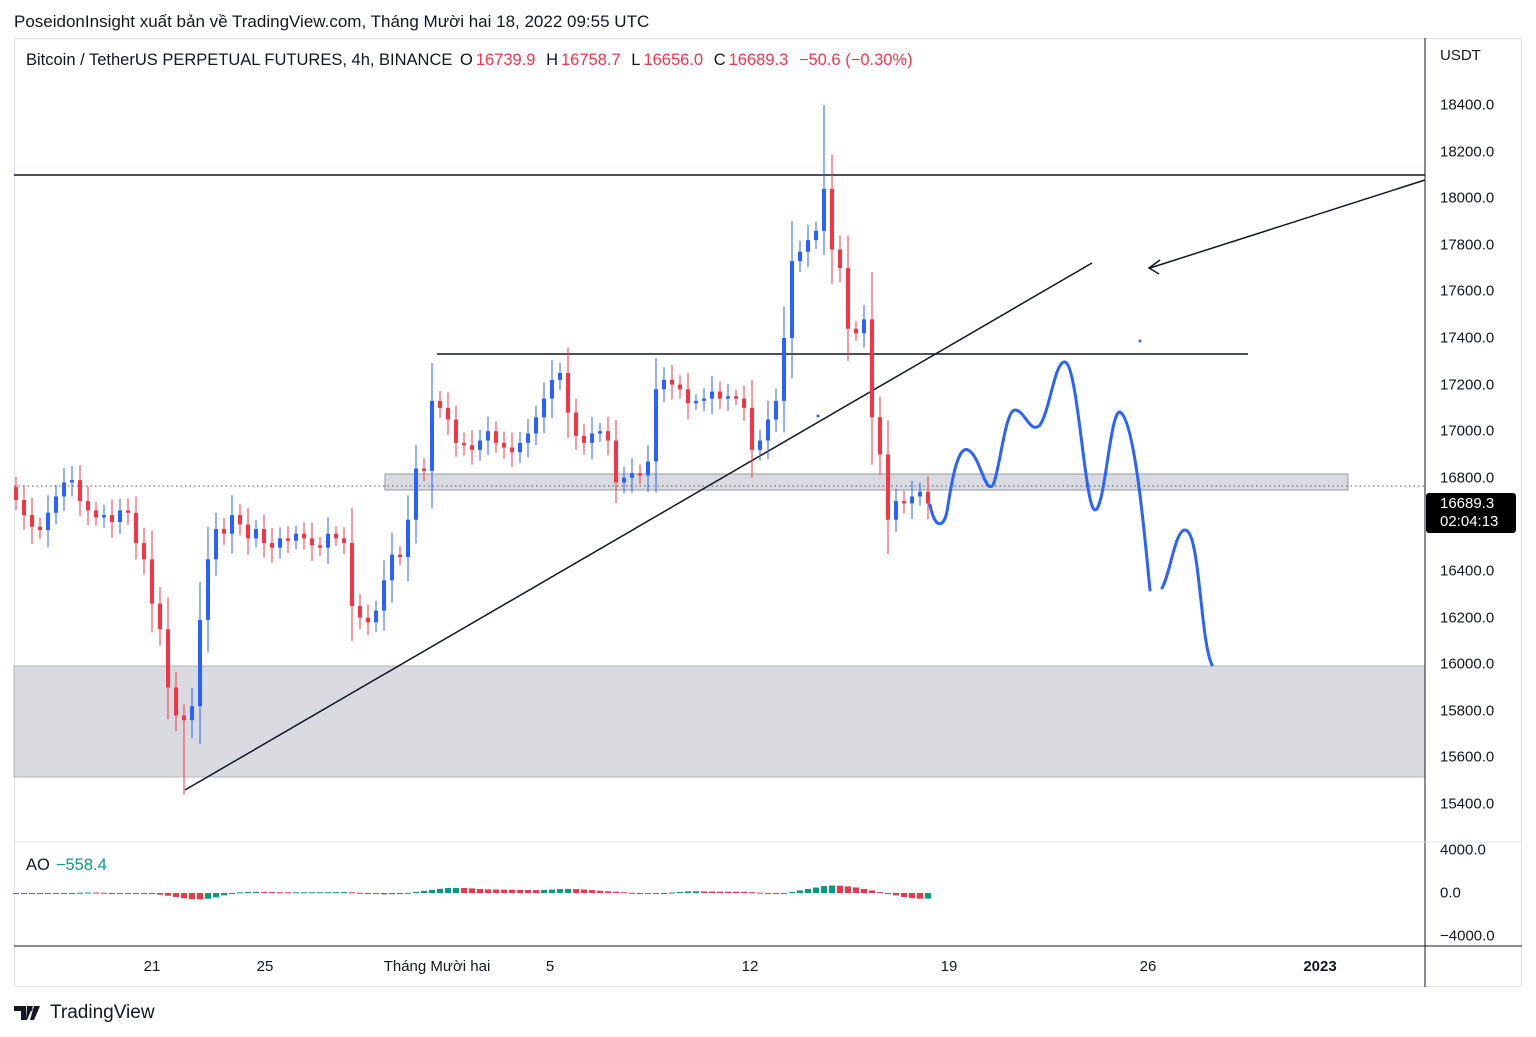 Image resolution: width=1536 pixels, height=1037 pixels. I want to click on price-axis-label: 18400.0, so click(1467, 105).